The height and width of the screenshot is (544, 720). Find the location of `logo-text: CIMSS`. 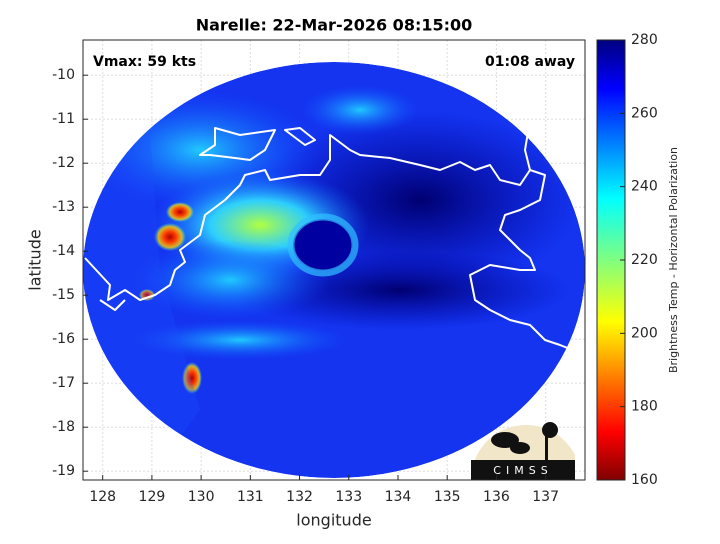

logo-text: CIMSS is located at coordinates (522, 470).